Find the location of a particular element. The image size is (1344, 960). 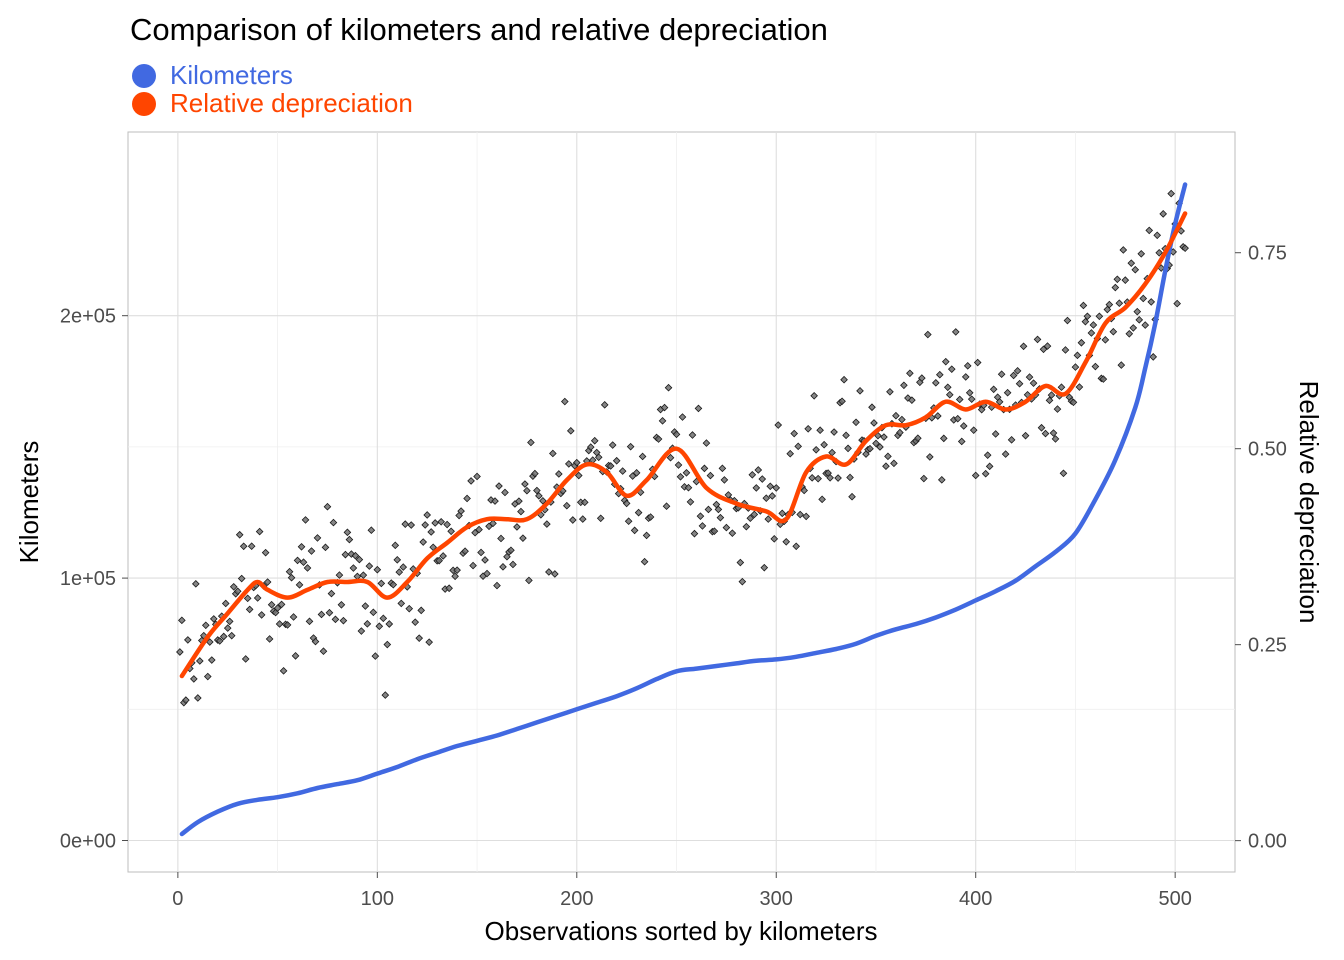

y-axis-left-ticks: 0e+00 1e+05 2e+05 is located at coordinates (94, 579).